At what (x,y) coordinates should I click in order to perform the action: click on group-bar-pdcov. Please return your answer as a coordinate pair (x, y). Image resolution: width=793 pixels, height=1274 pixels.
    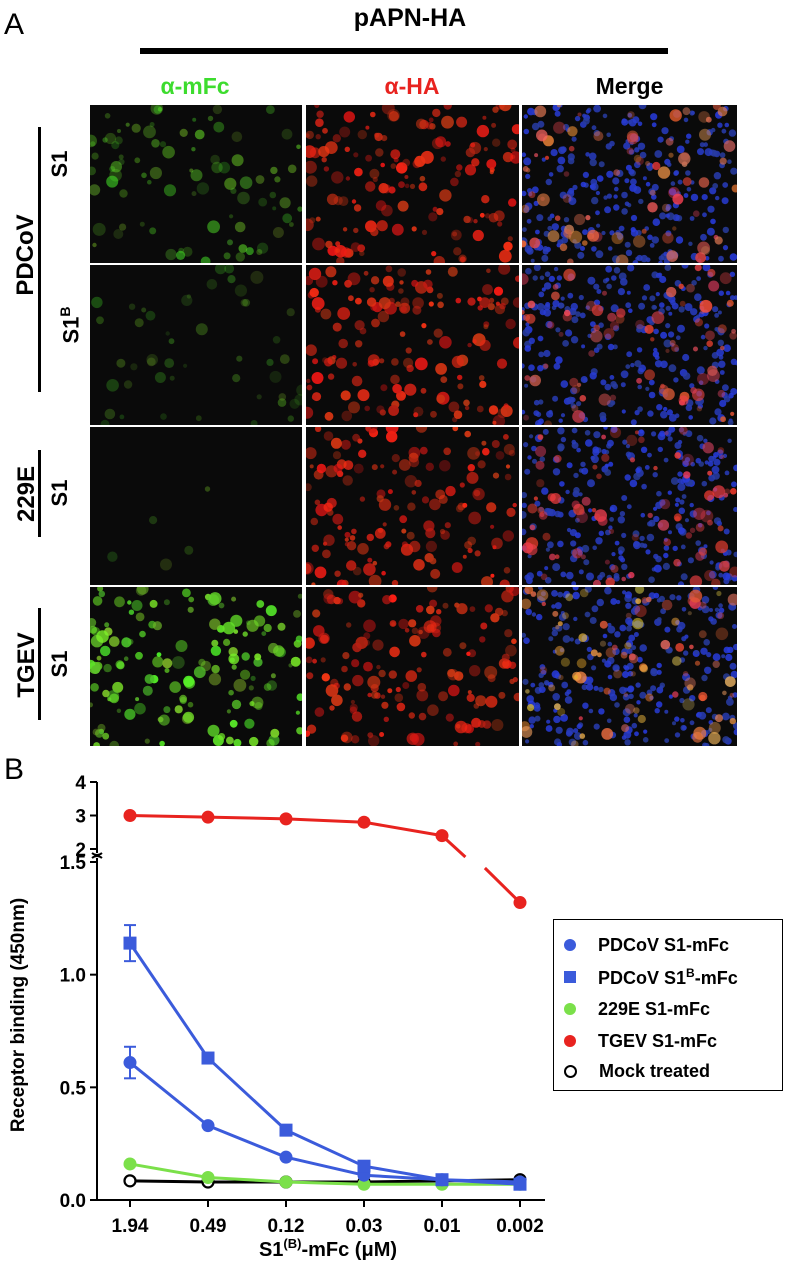
    Looking at the image, I should click on (39, 259).